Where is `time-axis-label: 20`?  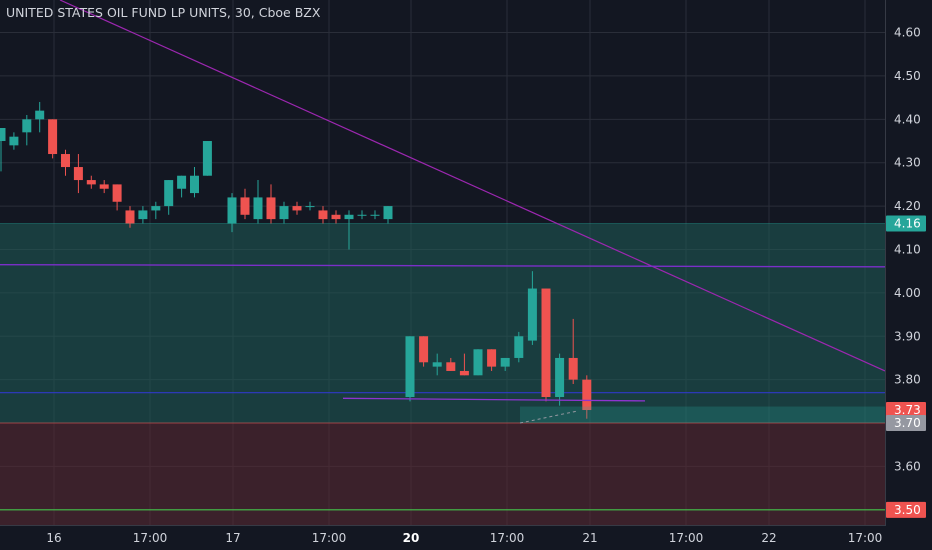
time-axis-label: 20 is located at coordinates (411, 538).